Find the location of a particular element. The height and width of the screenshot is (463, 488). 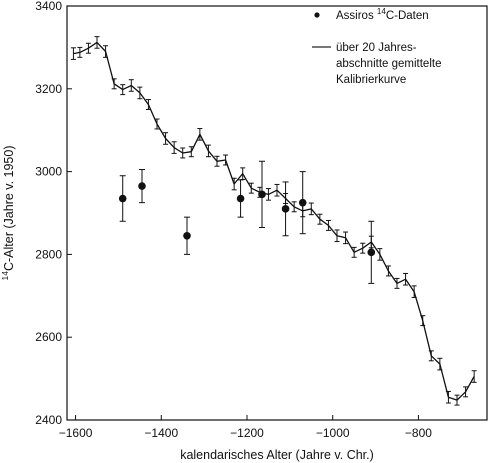

y-tick-label: 3400 is located at coordinates (48, 6).